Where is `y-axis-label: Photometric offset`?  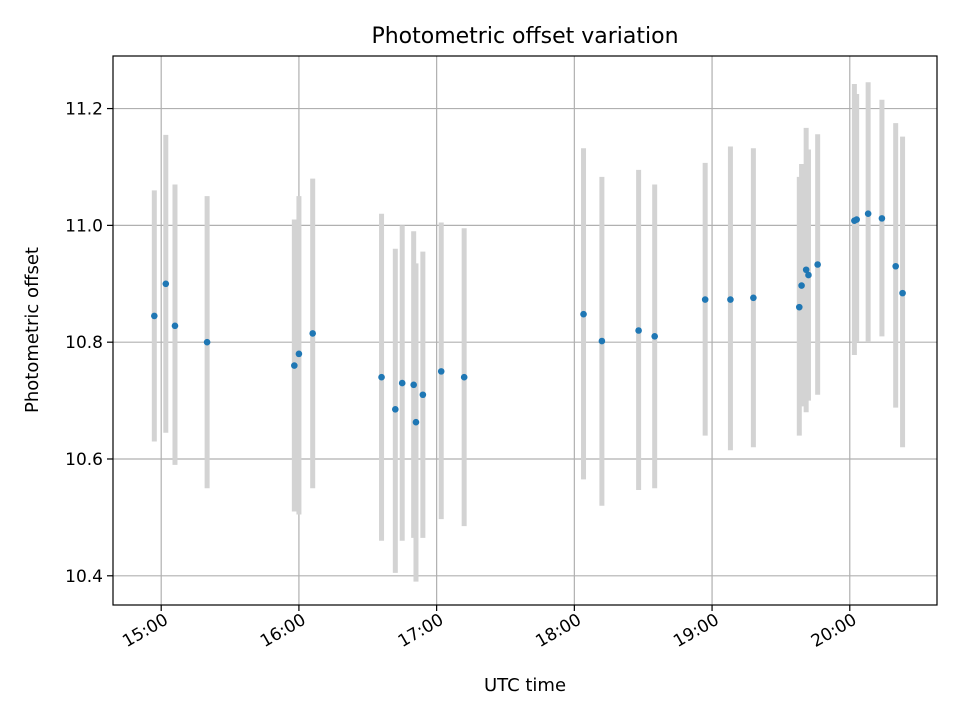
y-axis-label: Photometric offset is located at coordinates (32, 330).